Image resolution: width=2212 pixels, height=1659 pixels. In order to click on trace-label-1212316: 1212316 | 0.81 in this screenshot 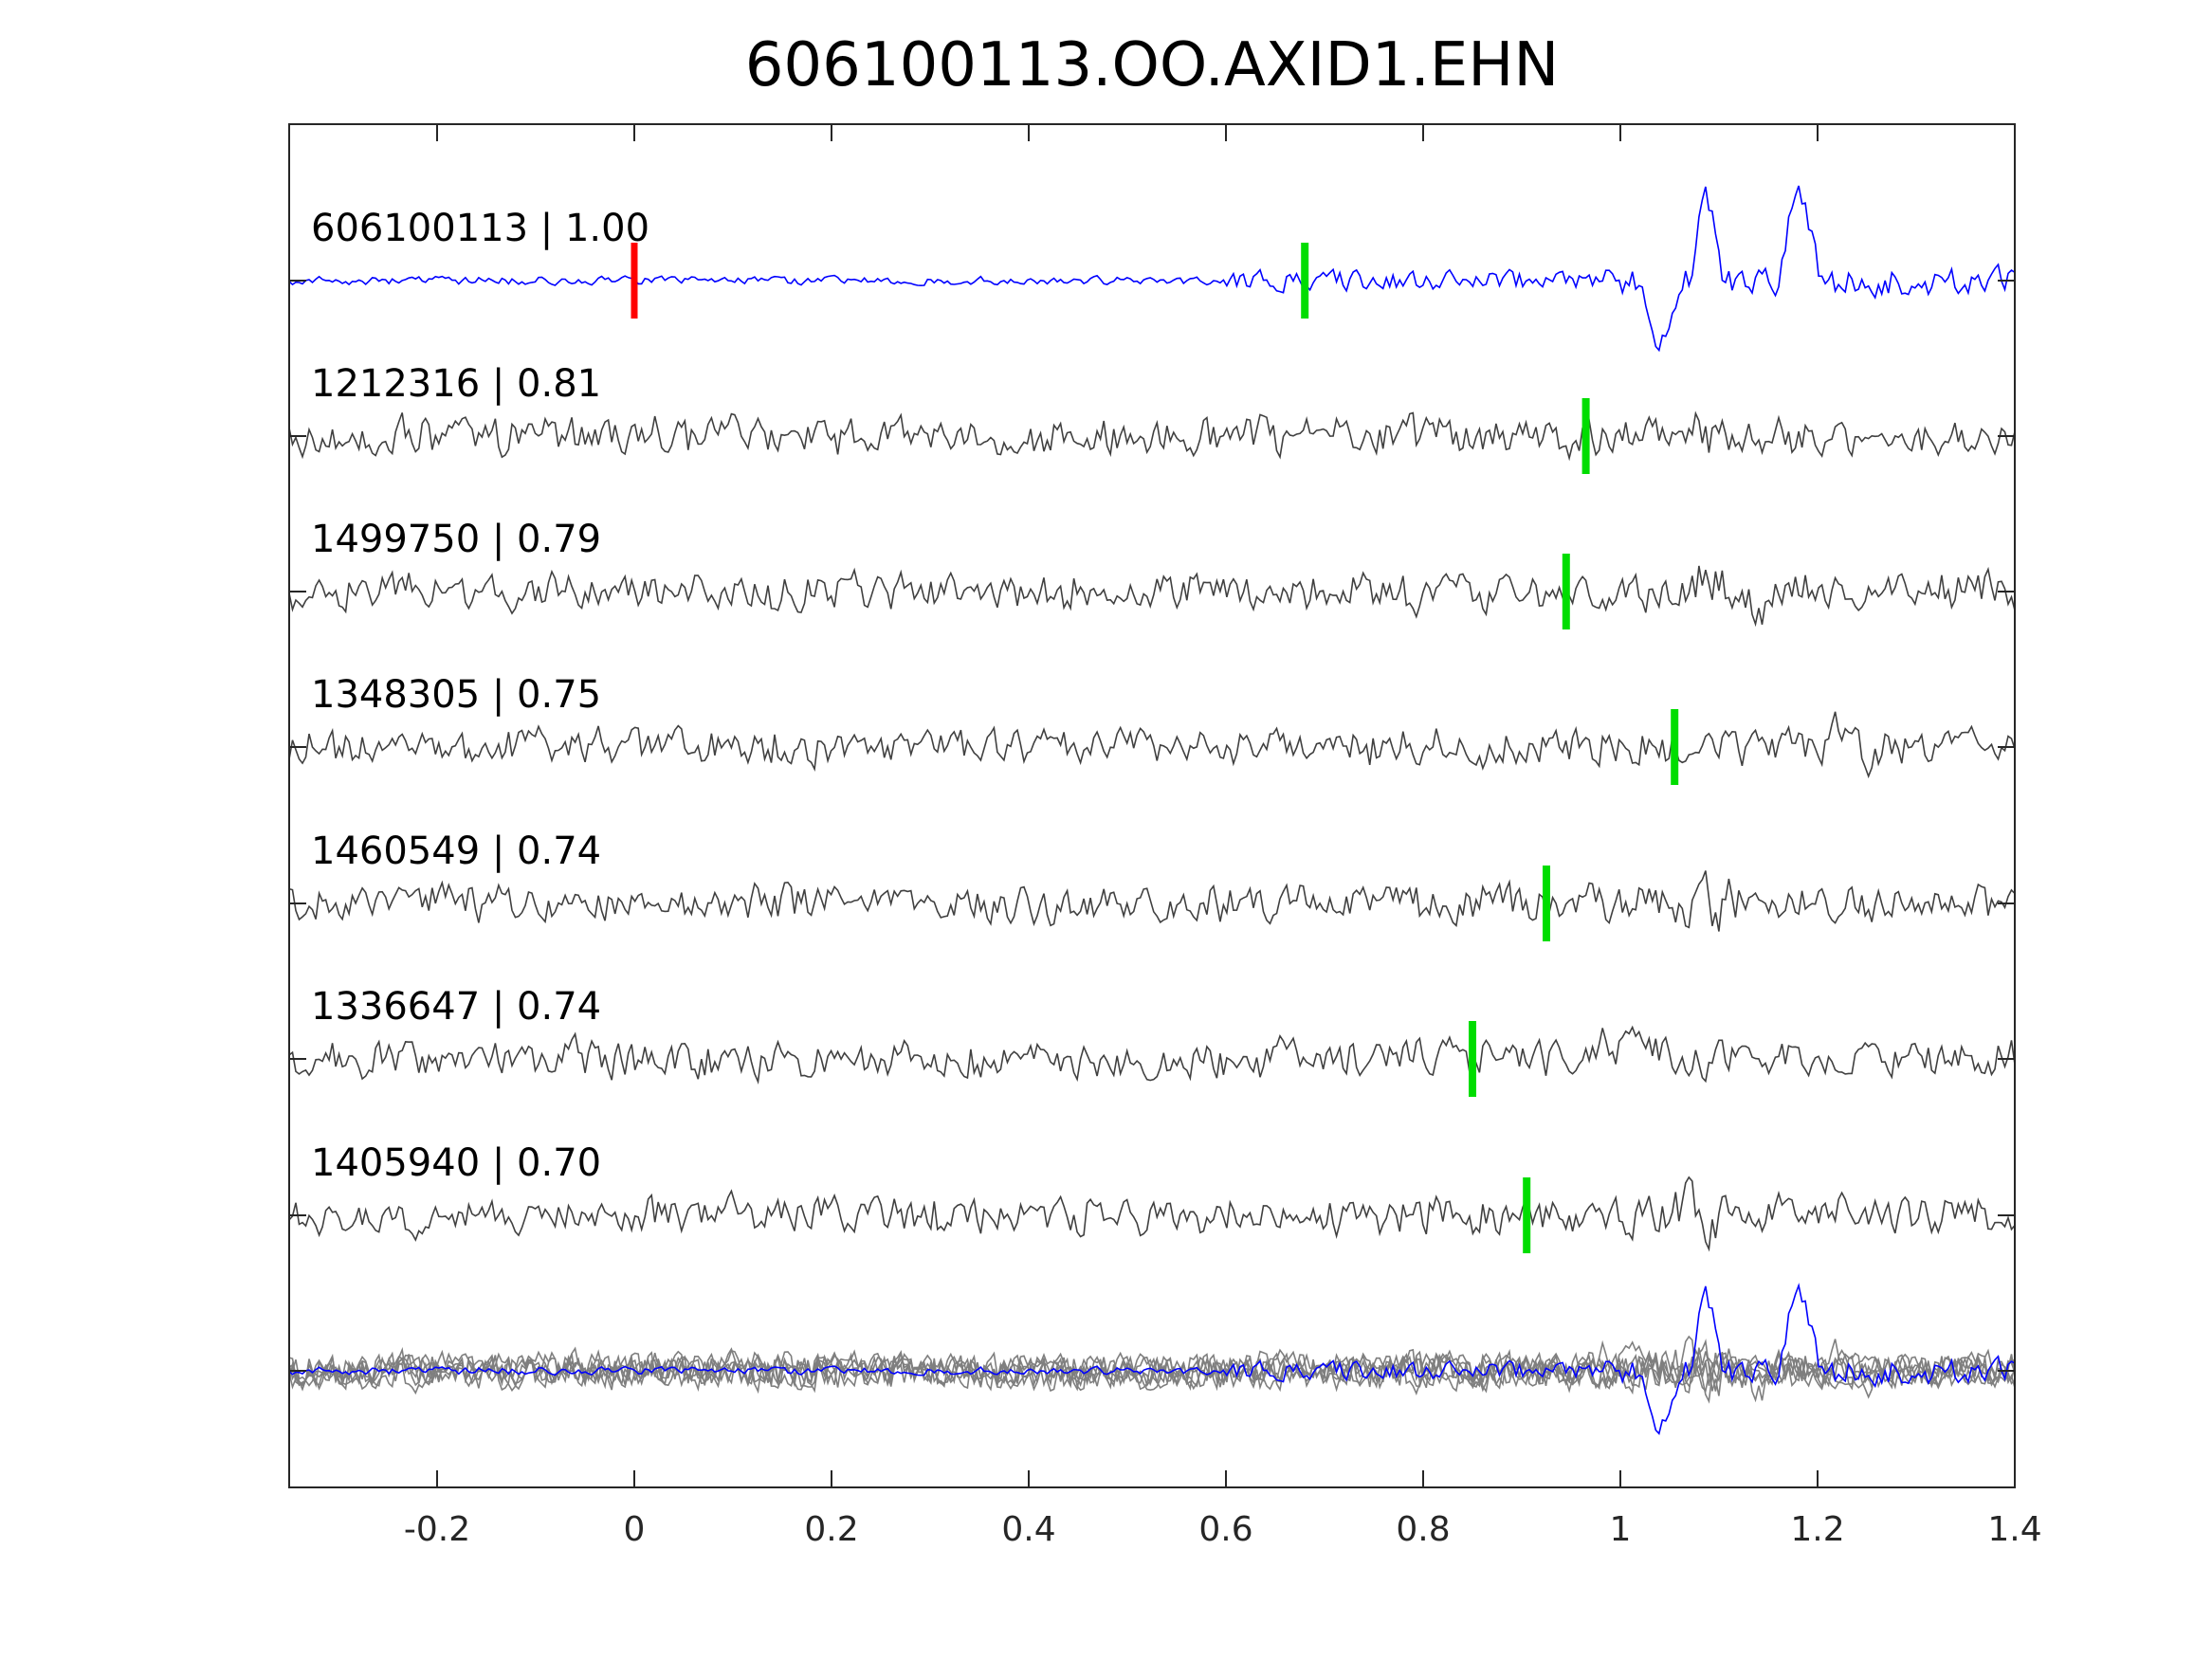, I will do `click(456, 384)`.